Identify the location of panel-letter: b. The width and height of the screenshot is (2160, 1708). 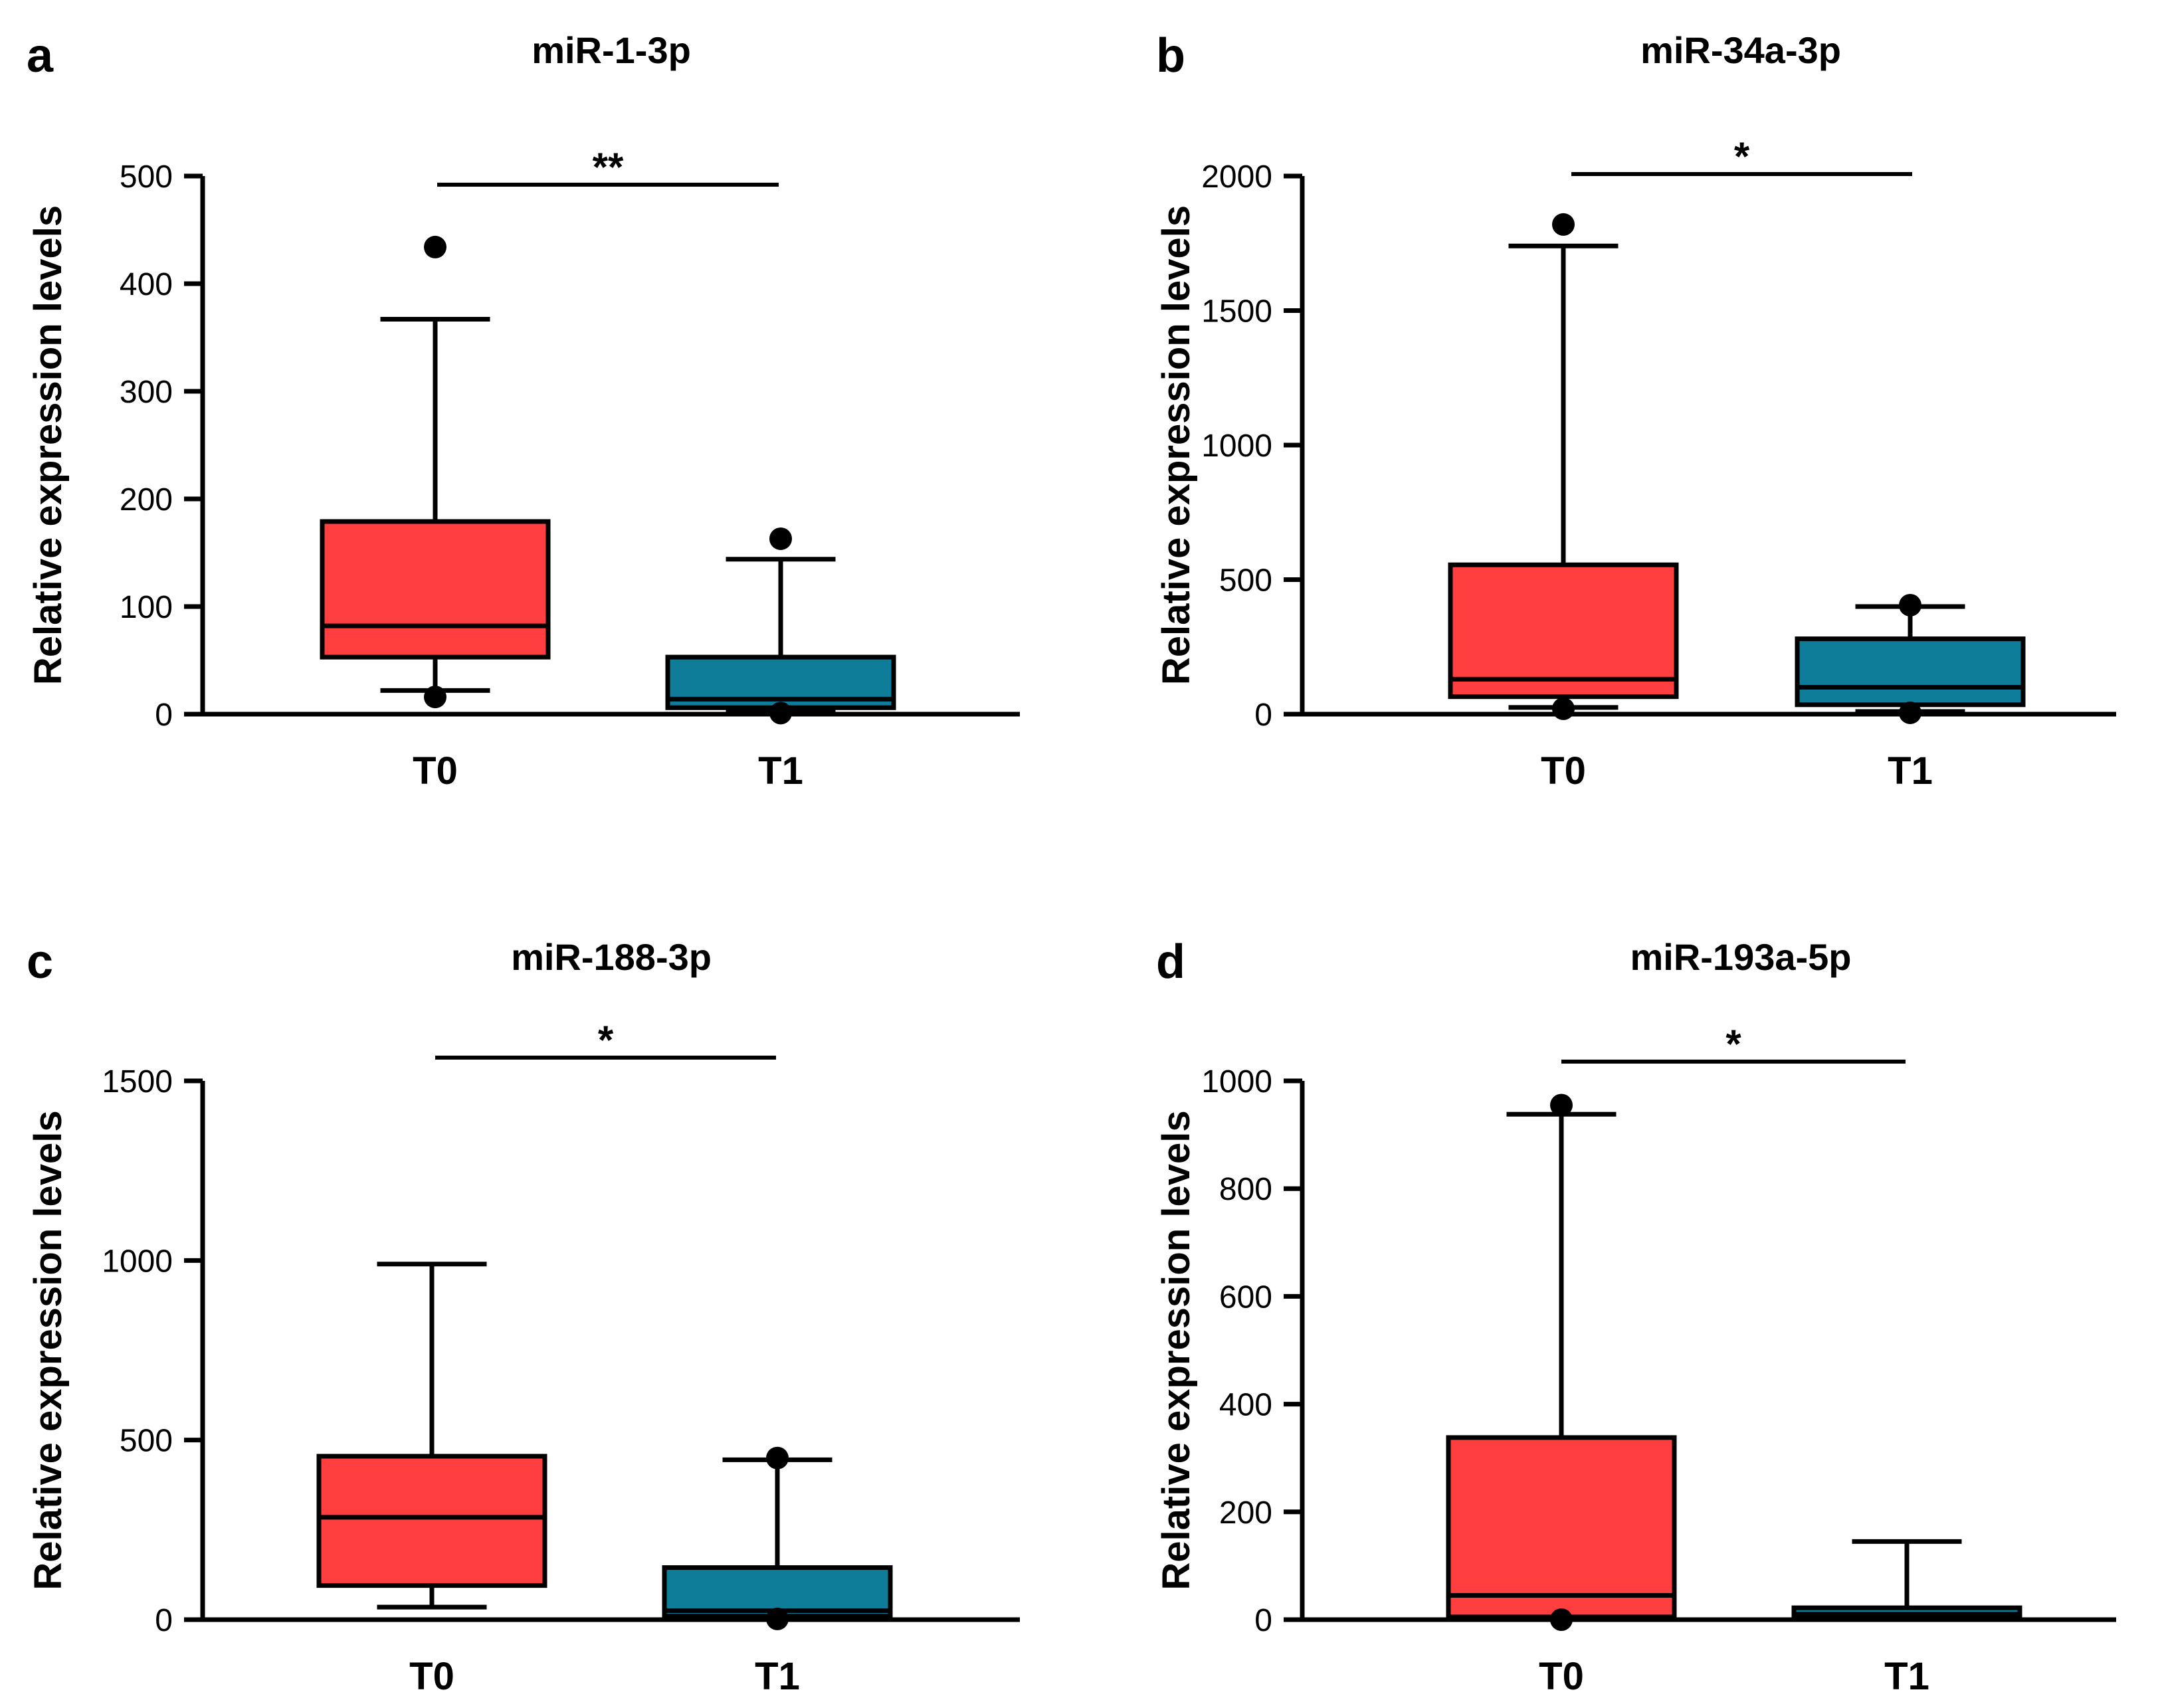
(1170, 56).